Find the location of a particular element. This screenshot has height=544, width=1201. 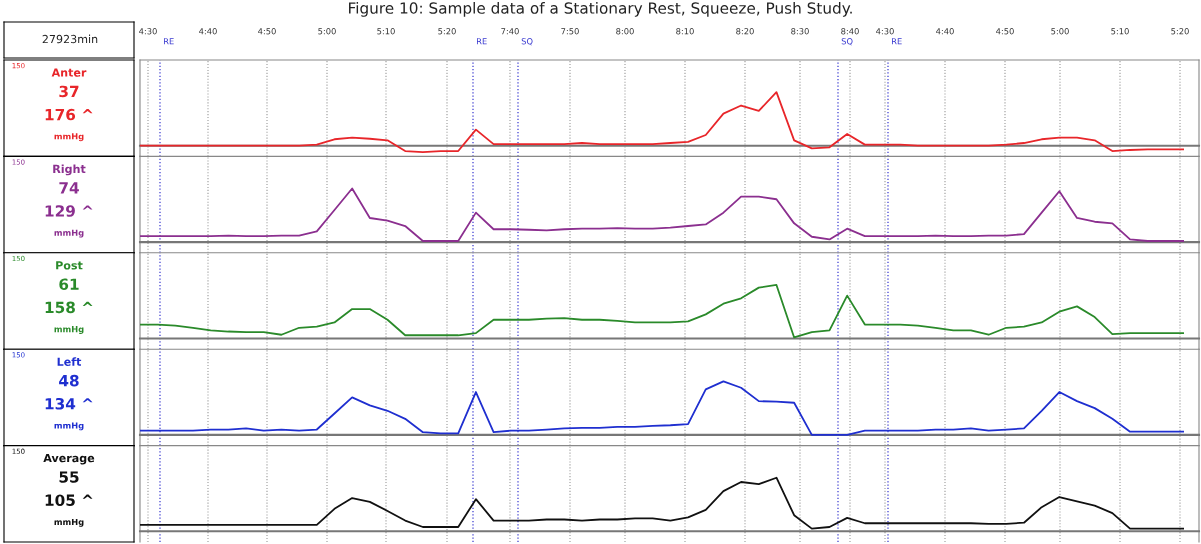

text: 74 is located at coordinates (69, 188).